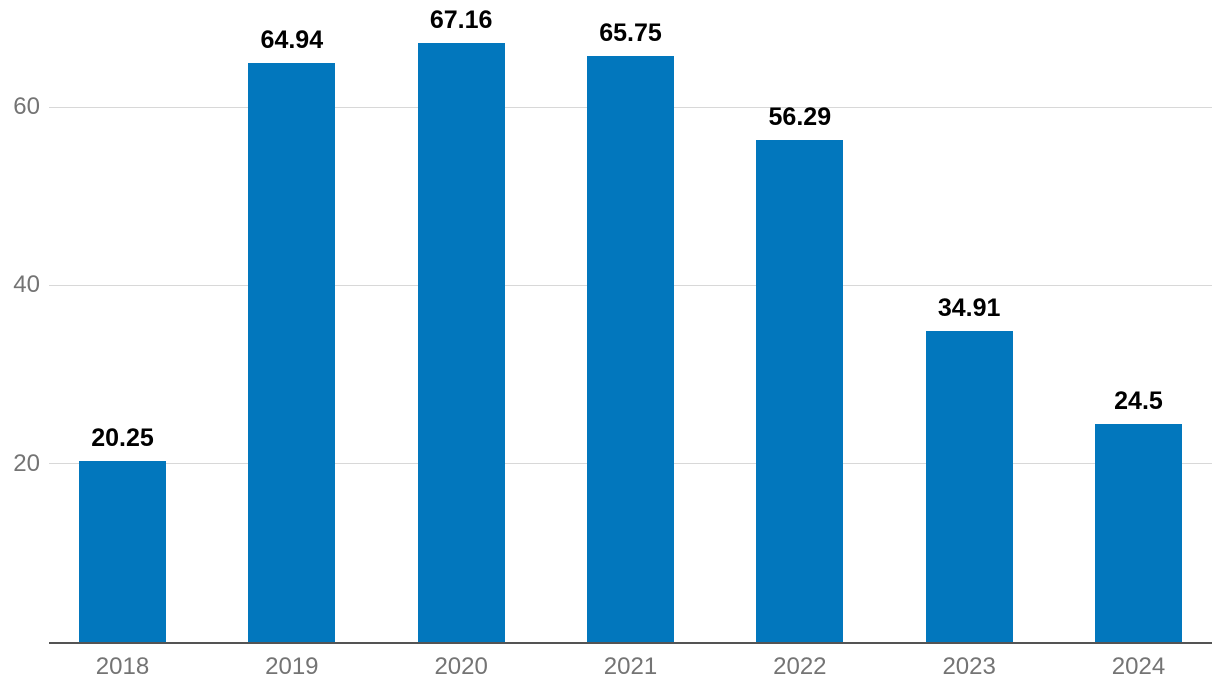 This screenshot has height=696, width=1220. What do you see at coordinates (630, 32) in the screenshot?
I see `bar-value-label: 65.75` at bounding box center [630, 32].